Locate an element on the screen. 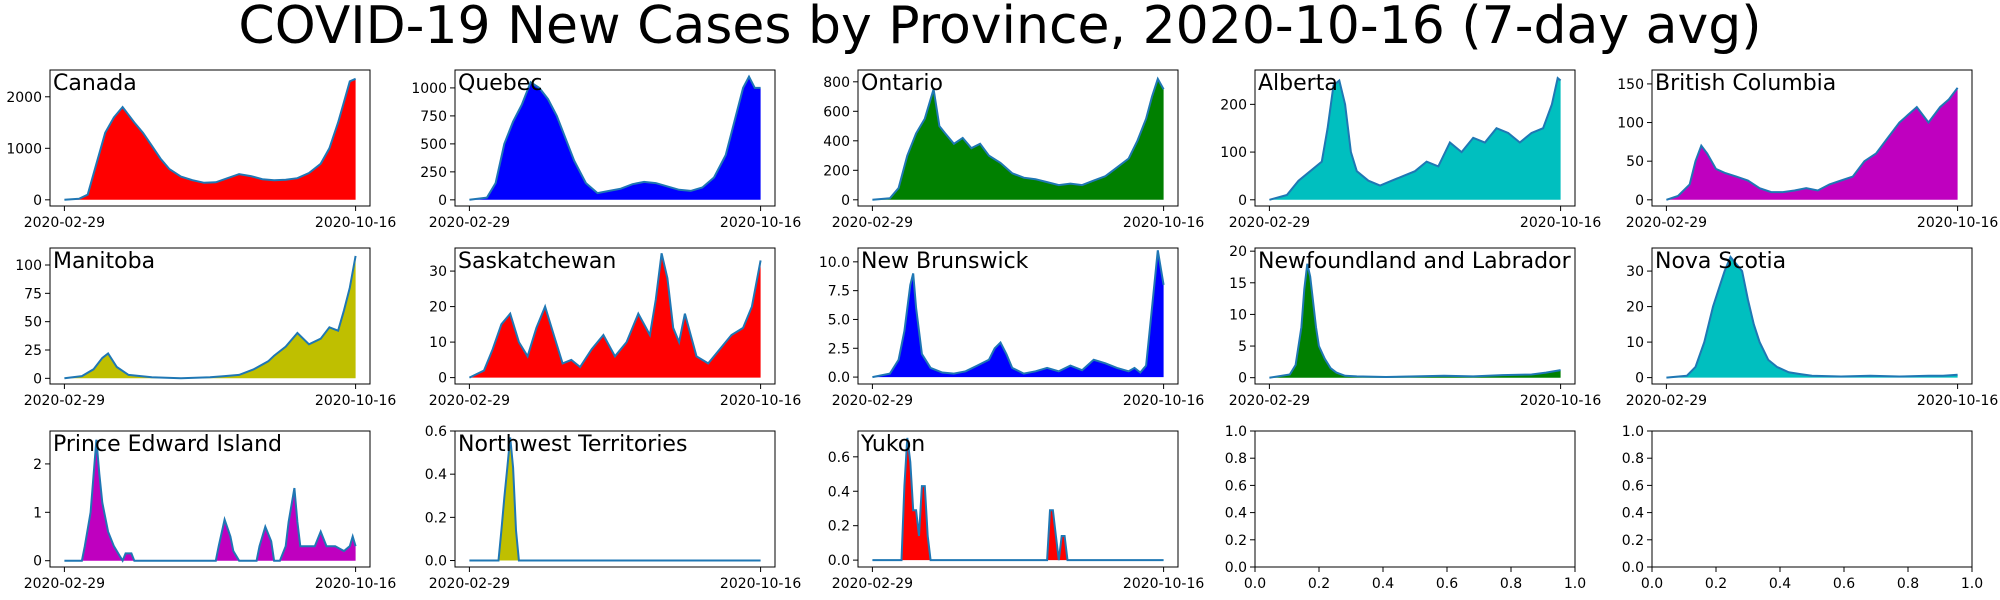 The width and height of the screenshot is (2000, 600). panel-title: Prince Edward Island is located at coordinates (167, 444).